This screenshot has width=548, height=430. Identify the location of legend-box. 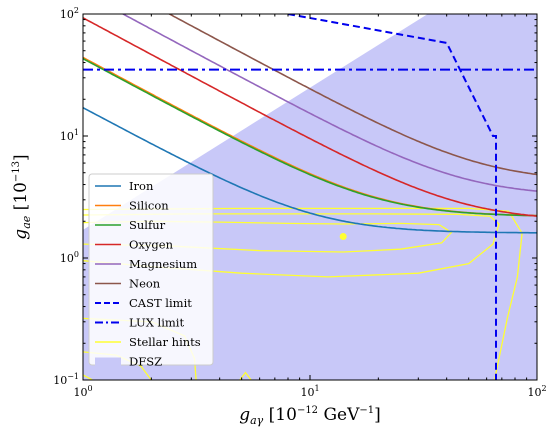
(151, 269).